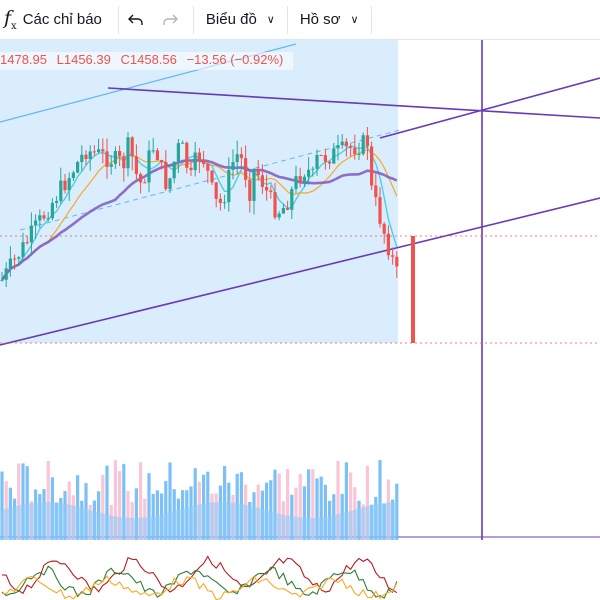  I want to click on indicators-label: Các chỉ báo, so click(62, 19).